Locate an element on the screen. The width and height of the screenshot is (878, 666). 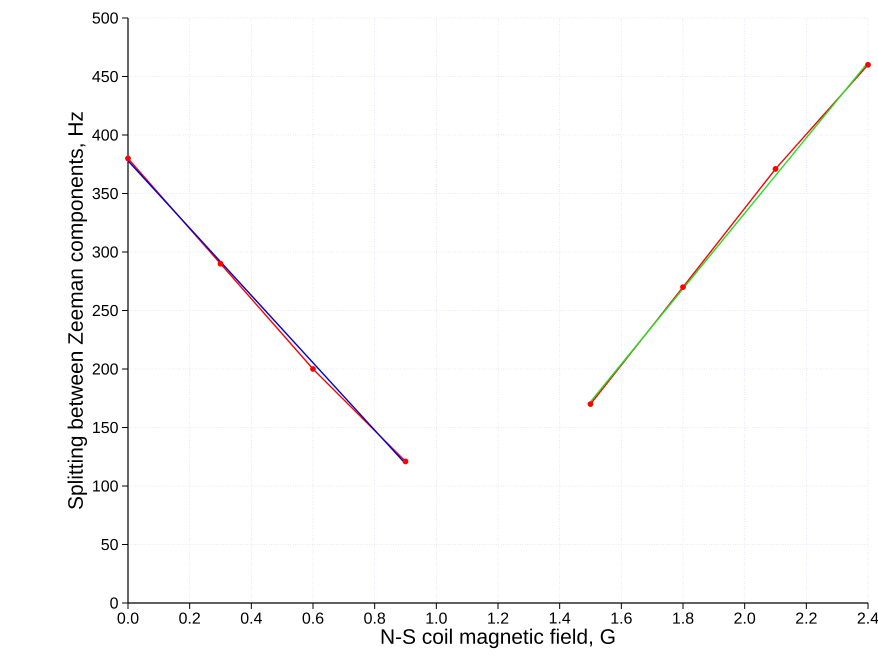
x-axis-title: N-S coil magnetic field, G is located at coordinates (498, 638).